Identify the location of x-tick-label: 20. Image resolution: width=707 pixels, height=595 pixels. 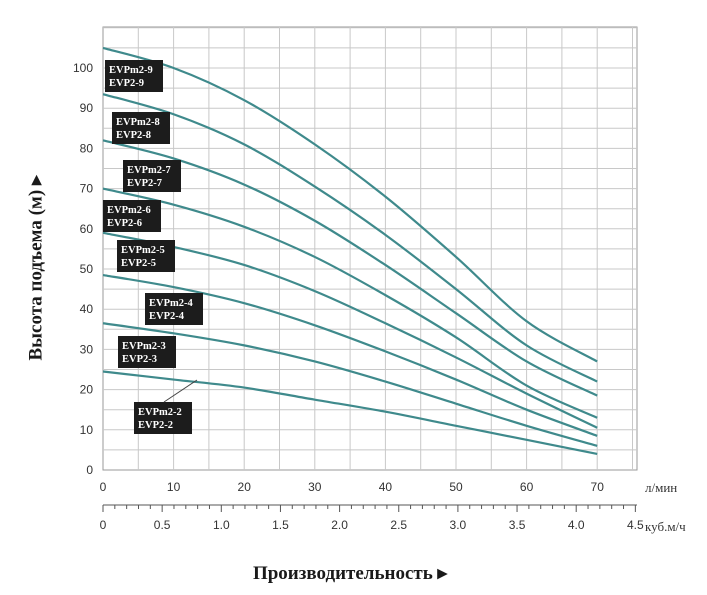
(245, 487).